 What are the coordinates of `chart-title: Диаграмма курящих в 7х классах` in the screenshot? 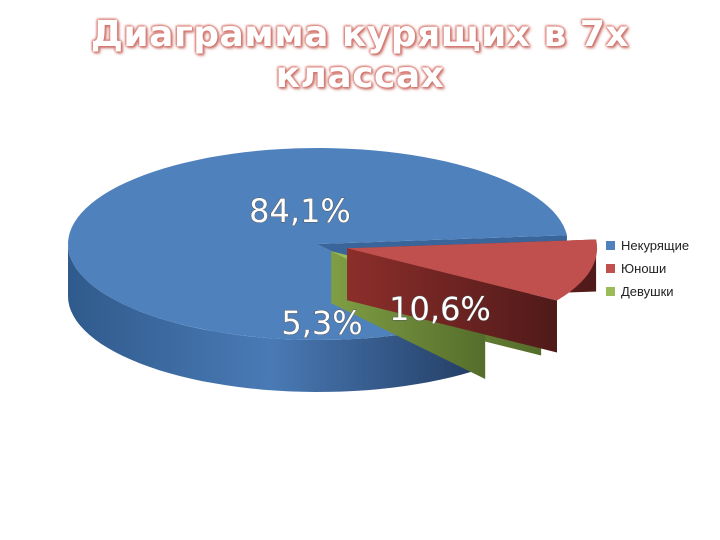 It's located at (360, 55).